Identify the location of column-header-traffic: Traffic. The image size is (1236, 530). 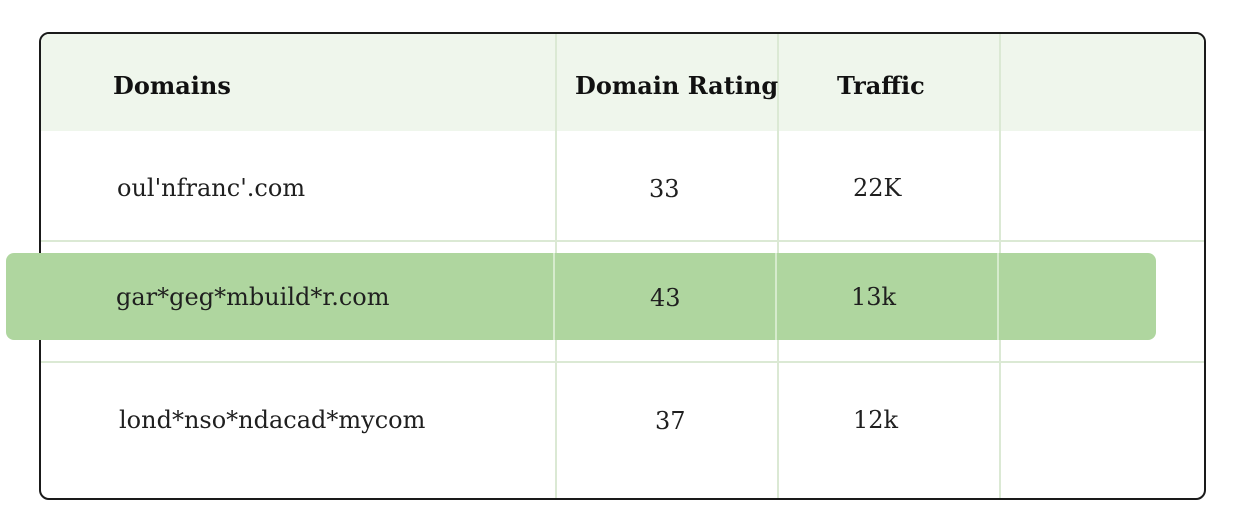
(881, 85).